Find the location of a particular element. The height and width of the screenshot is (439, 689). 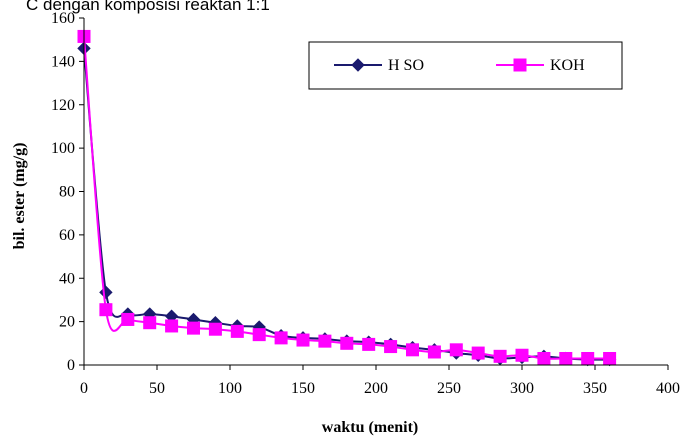

x-tick-label: 350 is located at coordinates (595, 388).